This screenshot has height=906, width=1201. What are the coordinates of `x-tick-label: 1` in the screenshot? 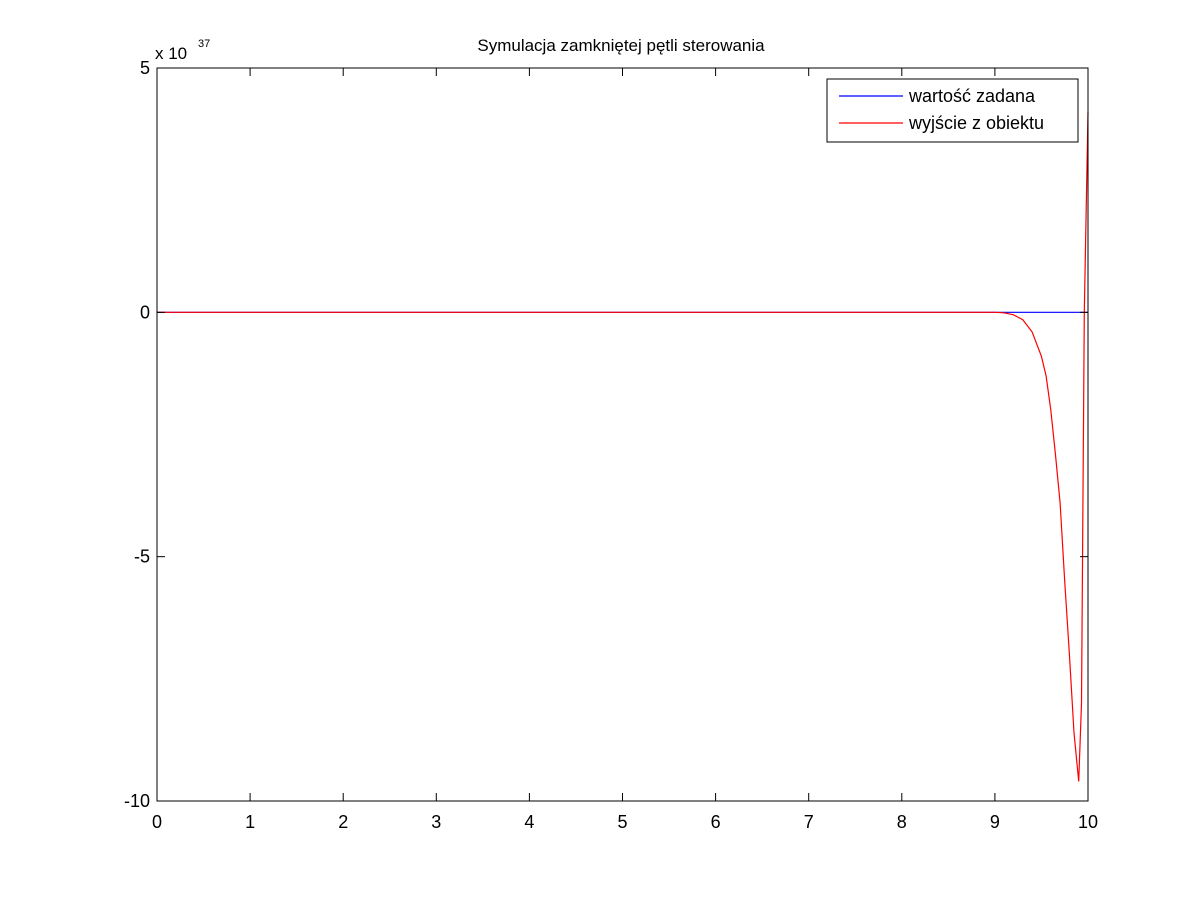 It's located at (250, 822).